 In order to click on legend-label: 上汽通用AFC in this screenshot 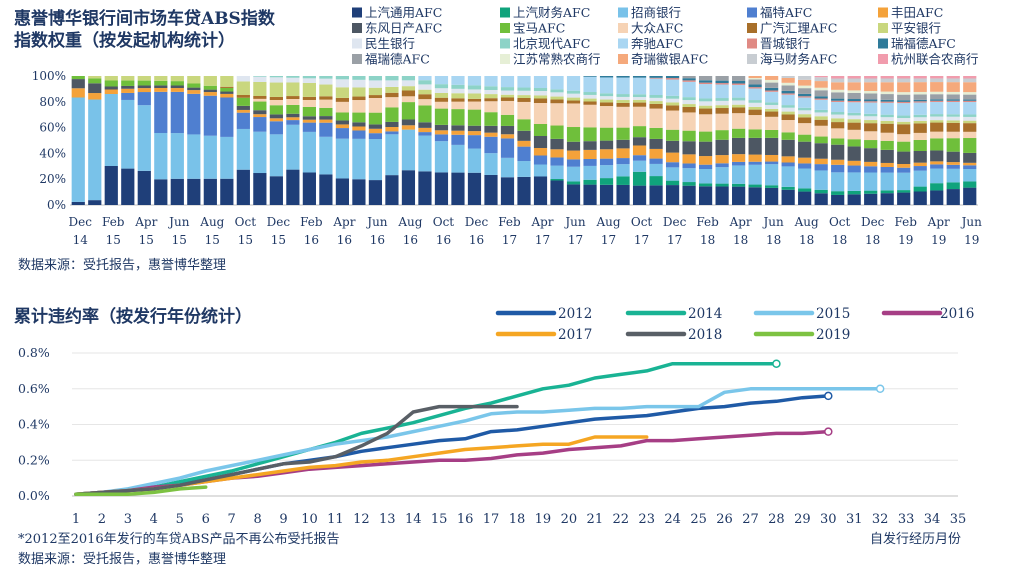, I will do `click(403, 12)`.